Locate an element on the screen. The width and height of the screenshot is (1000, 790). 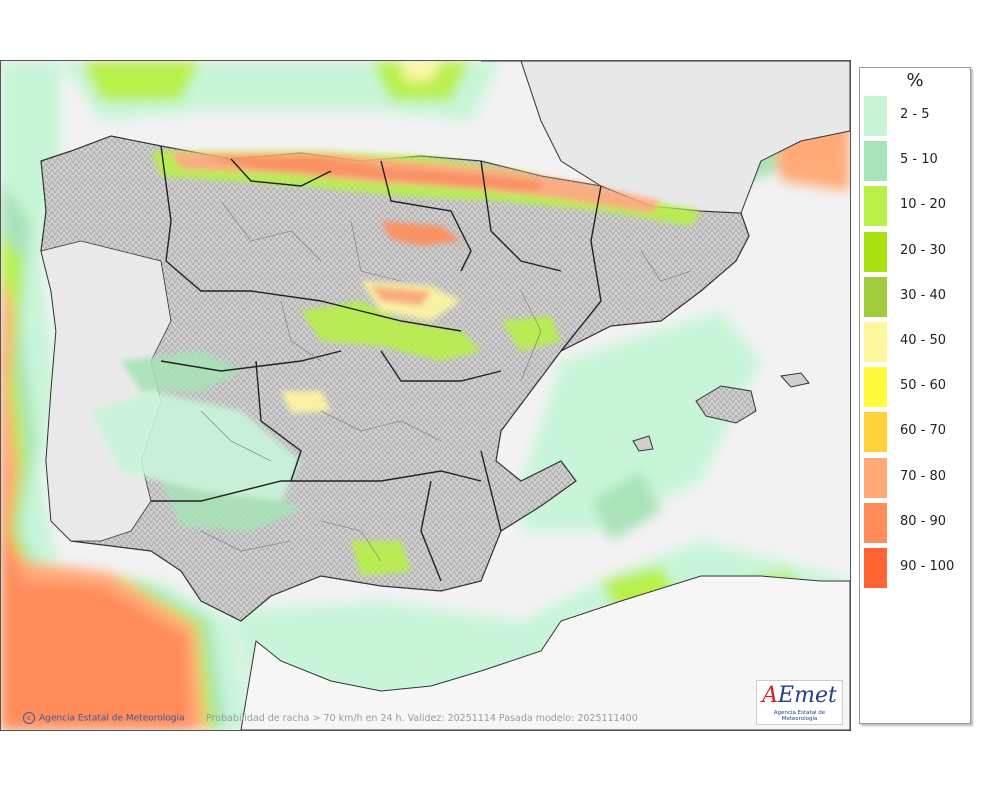
legend-item: 30 - 40 is located at coordinates (917, 296).